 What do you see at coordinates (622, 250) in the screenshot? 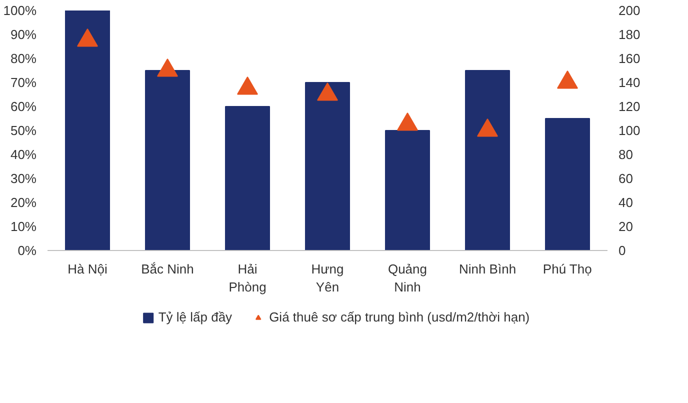
I see `y2-tick-label: 0` at bounding box center [622, 250].